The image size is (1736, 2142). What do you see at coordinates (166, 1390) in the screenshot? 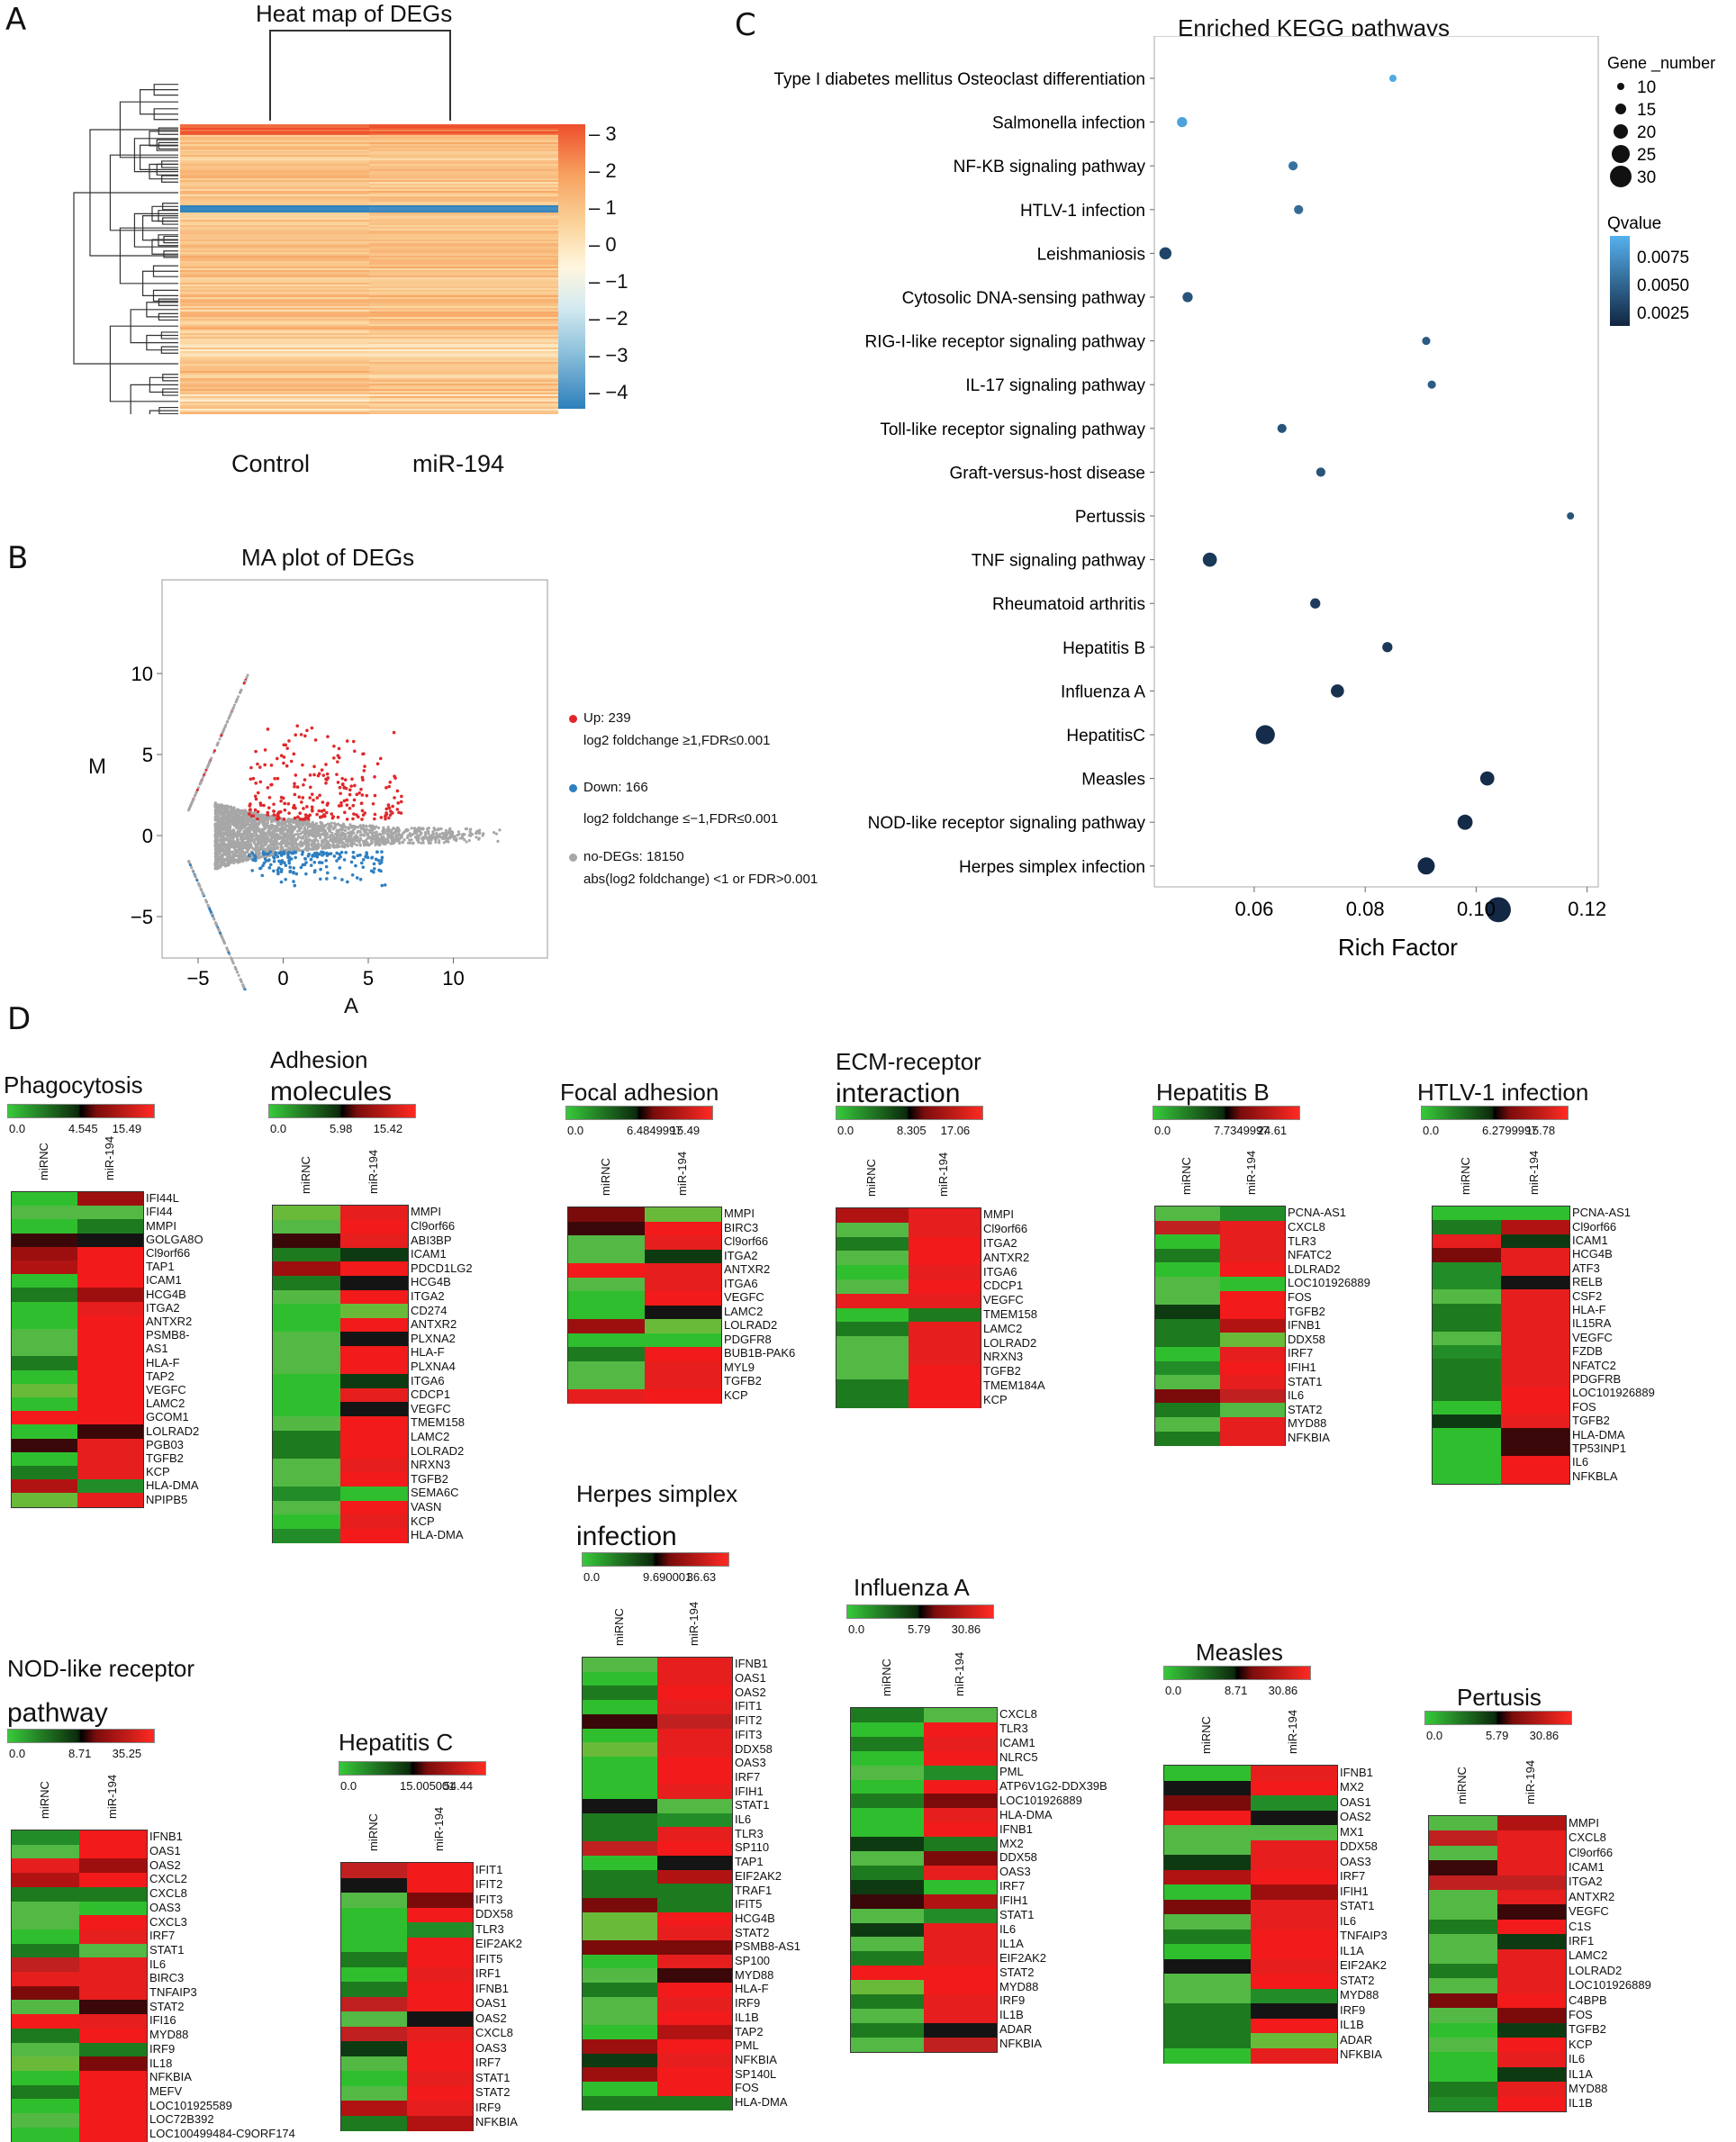
I see `gene-label: VEGFC` at bounding box center [166, 1390].